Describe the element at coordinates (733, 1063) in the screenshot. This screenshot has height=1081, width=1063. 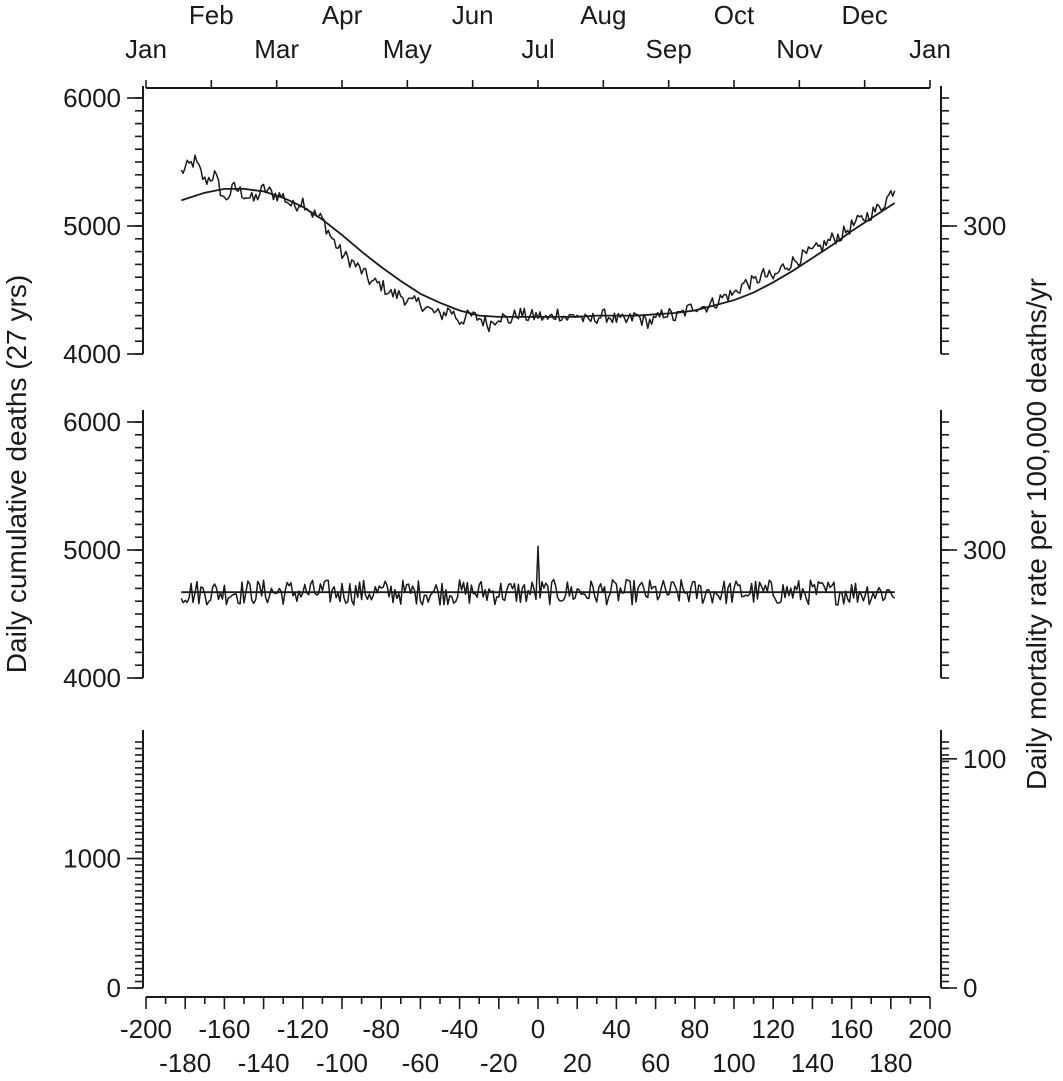
I see `x-tick-label: 100` at that location.